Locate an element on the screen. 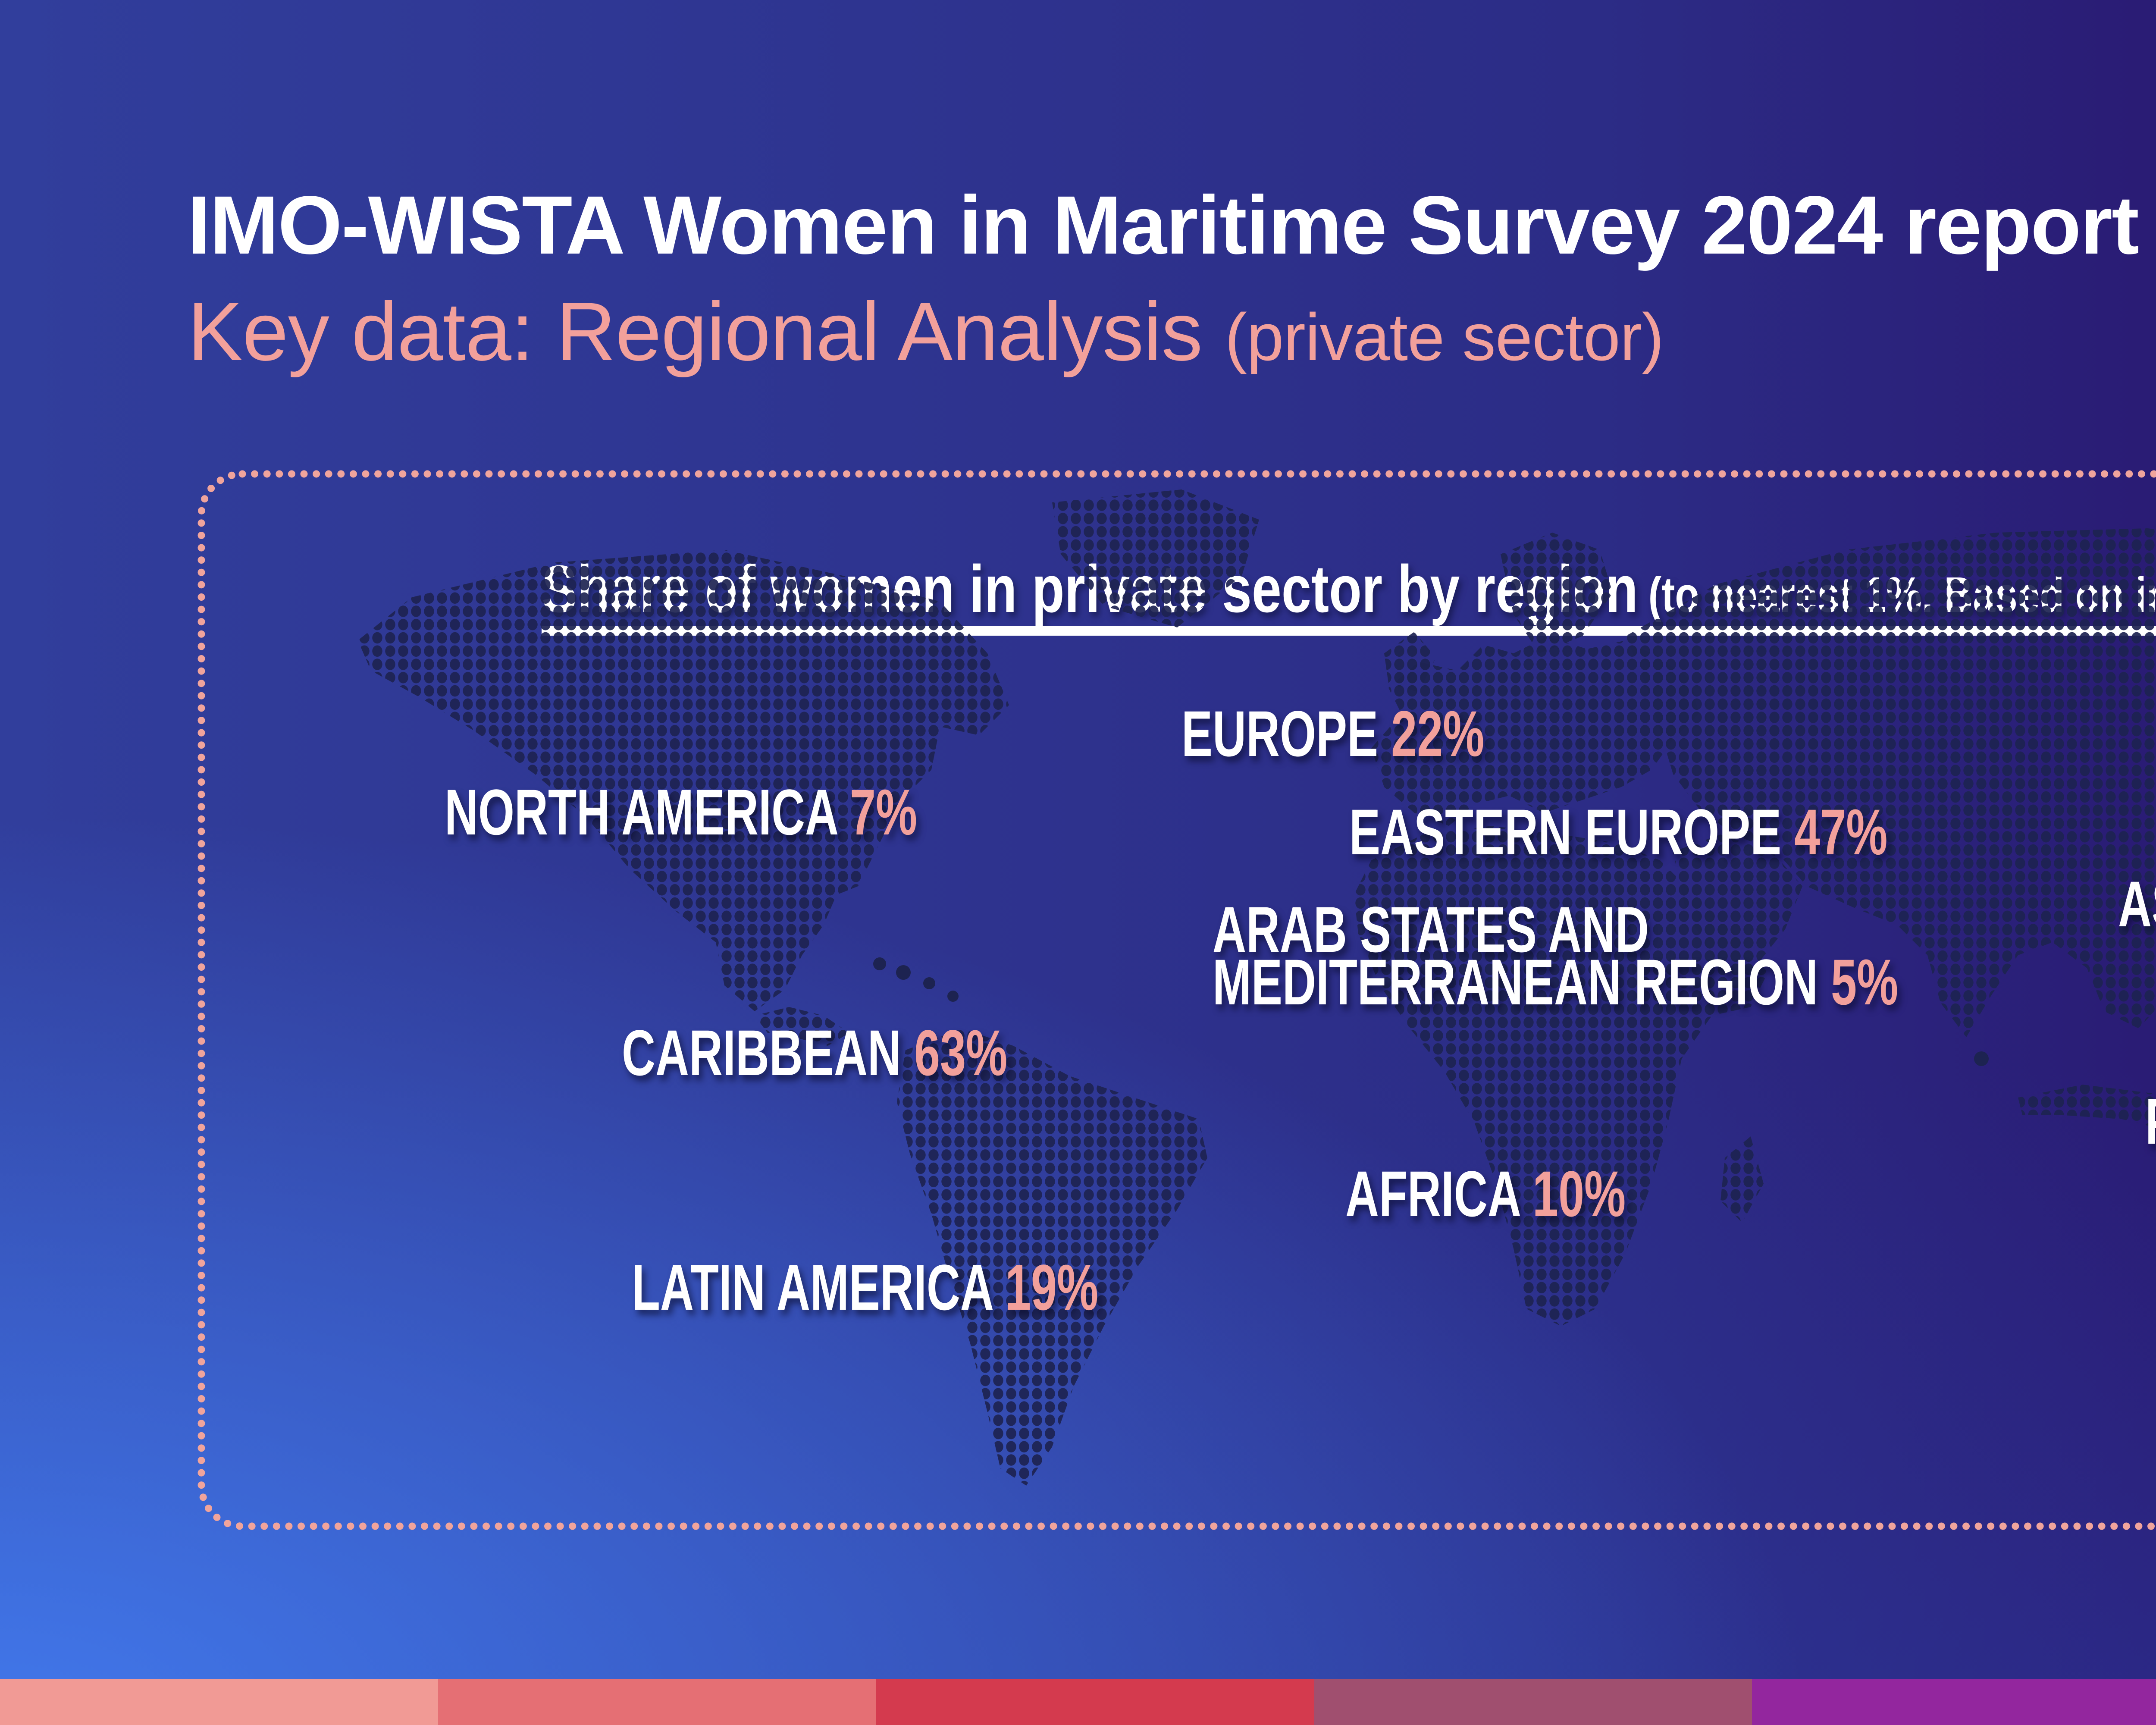 The width and height of the screenshot is (2156, 1725). map-label-europe: EUROPE 22% is located at coordinates (1332, 733).